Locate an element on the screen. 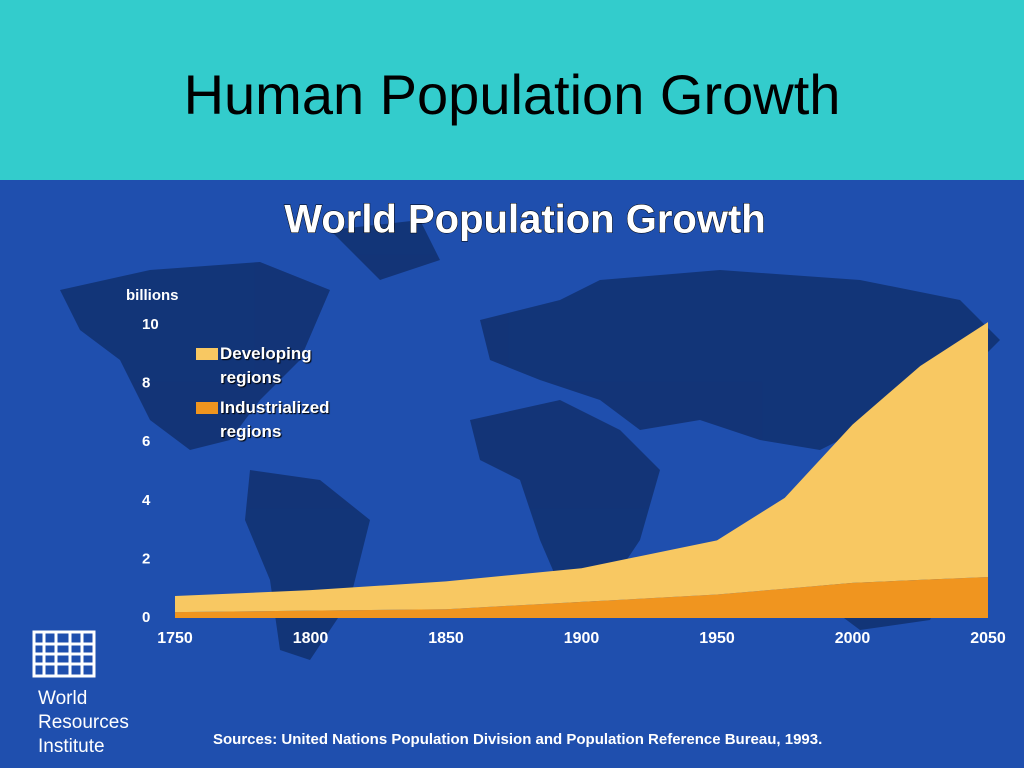 The width and height of the screenshot is (1024, 768). x-tick-label: 2050 is located at coordinates (988, 638).